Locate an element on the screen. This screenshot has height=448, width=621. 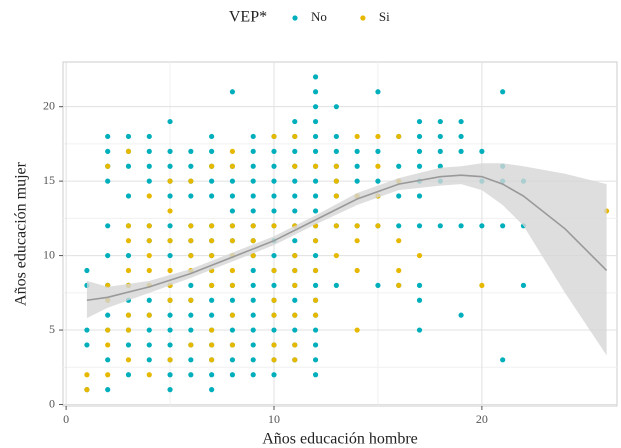
y-tick-label: 0 is located at coordinates (52, 403).